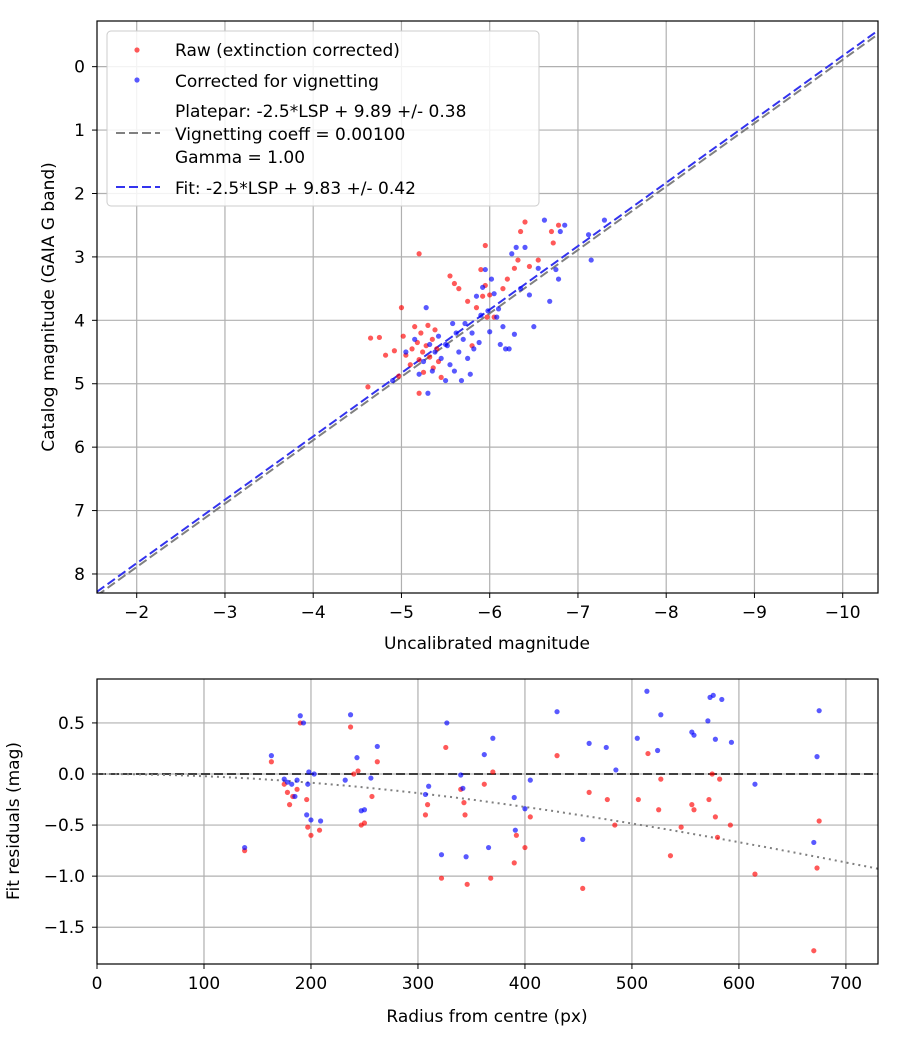  Describe the element at coordinates (49, 307) in the screenshot. I see `top-ylabel: Catalog magnitude (GAIA G band)` at that location.